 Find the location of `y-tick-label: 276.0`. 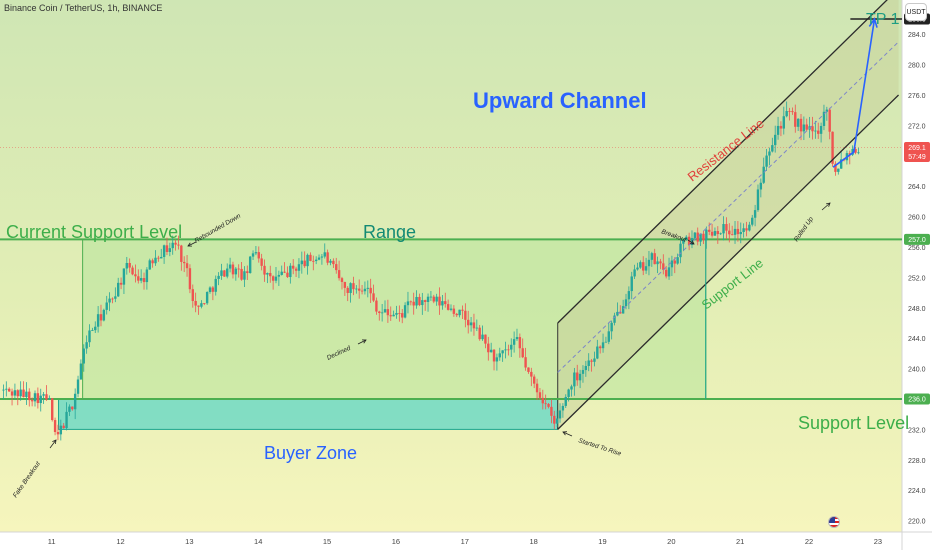

y-tick-label: 276.0 is located at coordinates (917, 96).